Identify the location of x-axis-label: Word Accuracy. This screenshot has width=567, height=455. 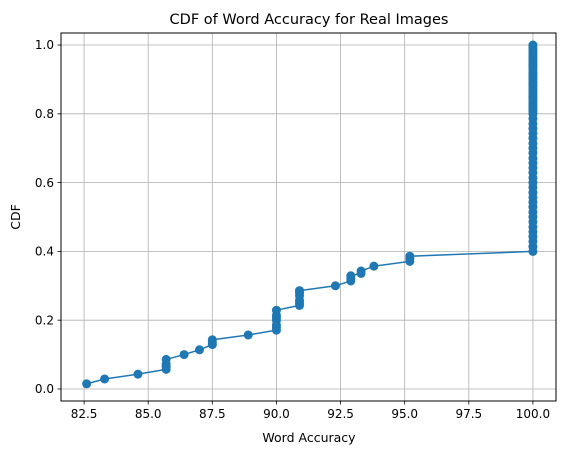
(309, 437).